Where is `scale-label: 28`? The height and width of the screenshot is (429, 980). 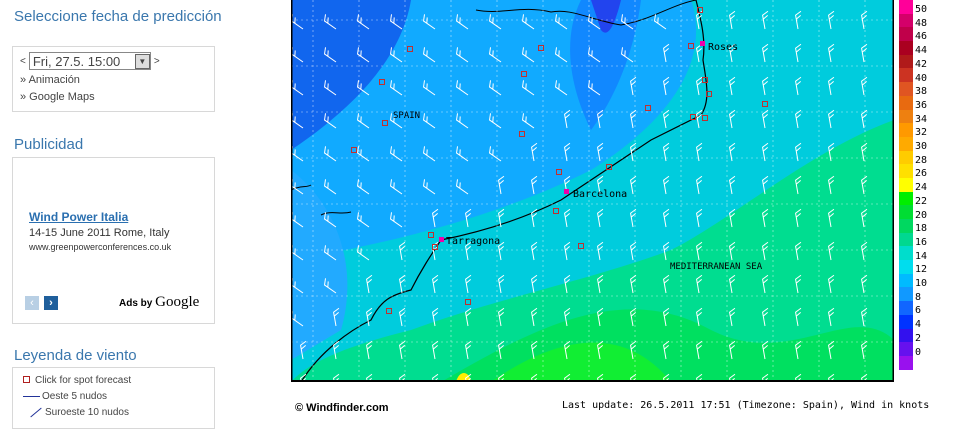 scale-label: 28 is located at coordinates (921, 160).